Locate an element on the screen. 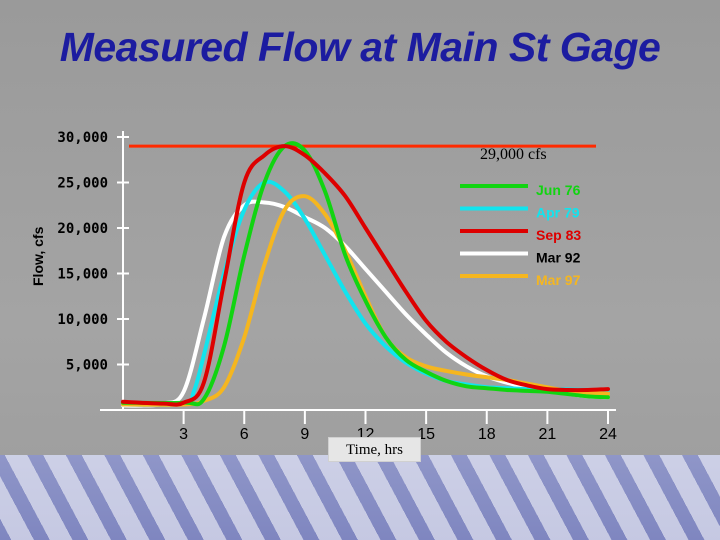  legend-label: Jun 76 is located at coordinates (558, 190).